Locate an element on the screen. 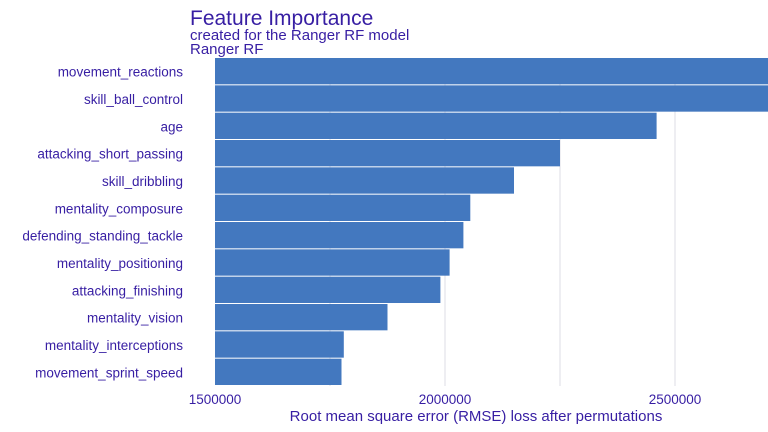  y-tick-label: mentality_positioning is located at coordinates (120, 263).